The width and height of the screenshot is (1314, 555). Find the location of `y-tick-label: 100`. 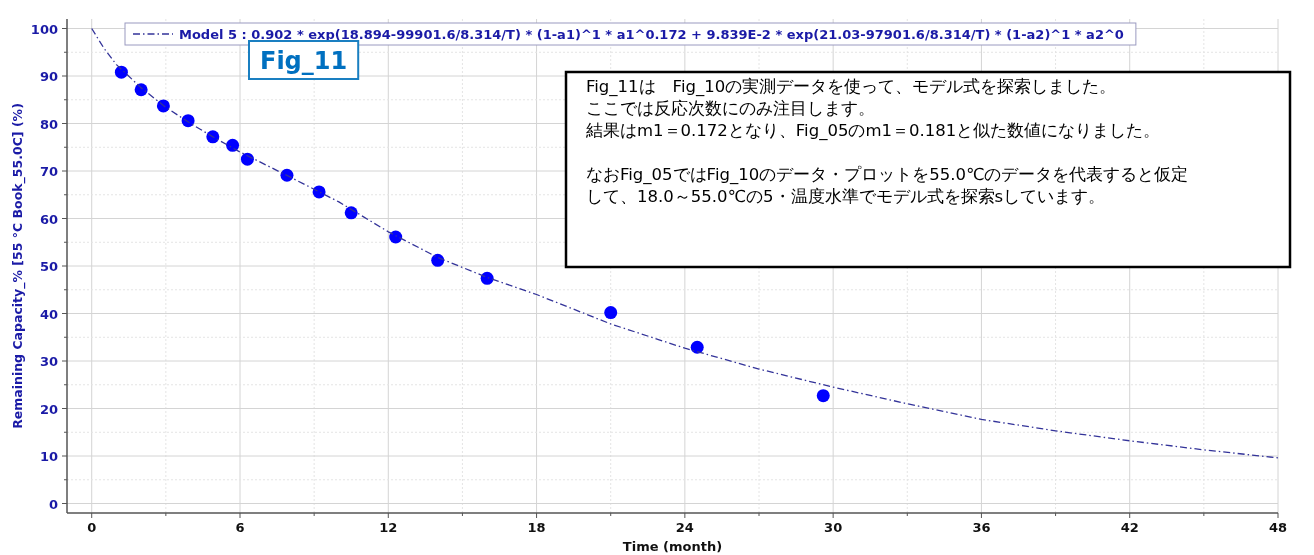

y-tick-label: 100 is located at coordinates (44, 29).